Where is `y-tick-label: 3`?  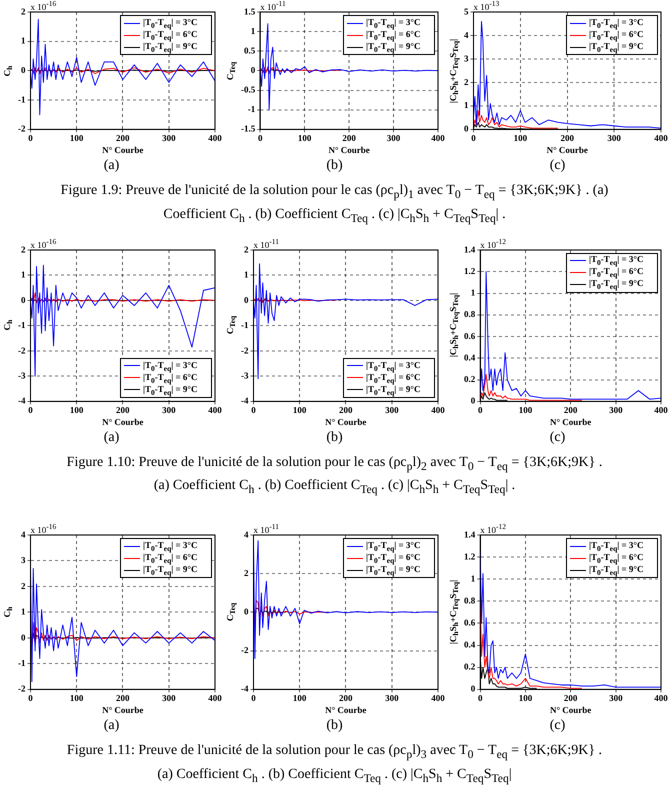 y-tick-label: 3 is located at coordinates (466, 58).